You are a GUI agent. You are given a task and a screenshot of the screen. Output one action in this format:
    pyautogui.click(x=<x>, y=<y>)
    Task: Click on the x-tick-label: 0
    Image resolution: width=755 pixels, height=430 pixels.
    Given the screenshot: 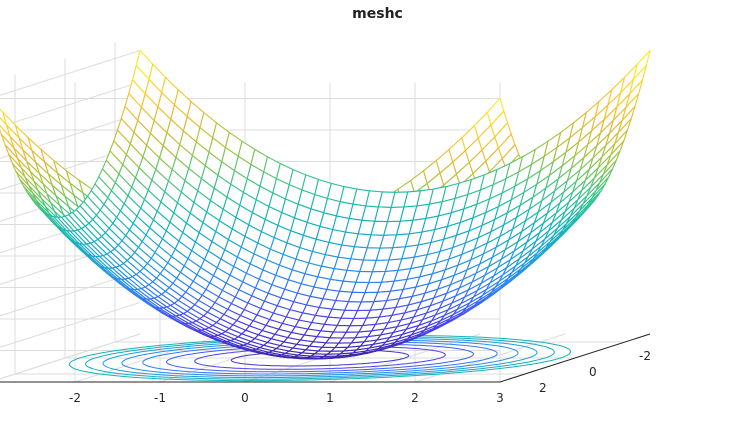 What is the action you would take?
    pyautogui.click(x=245, y=398)
    